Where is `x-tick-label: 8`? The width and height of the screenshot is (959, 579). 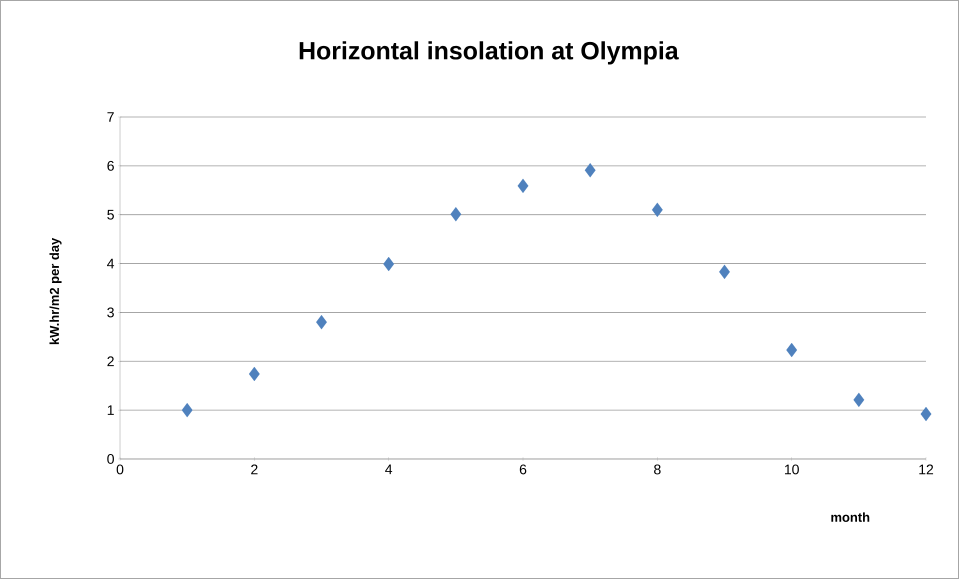 x-tick-label: 8 is located at coordinates (657, 469).